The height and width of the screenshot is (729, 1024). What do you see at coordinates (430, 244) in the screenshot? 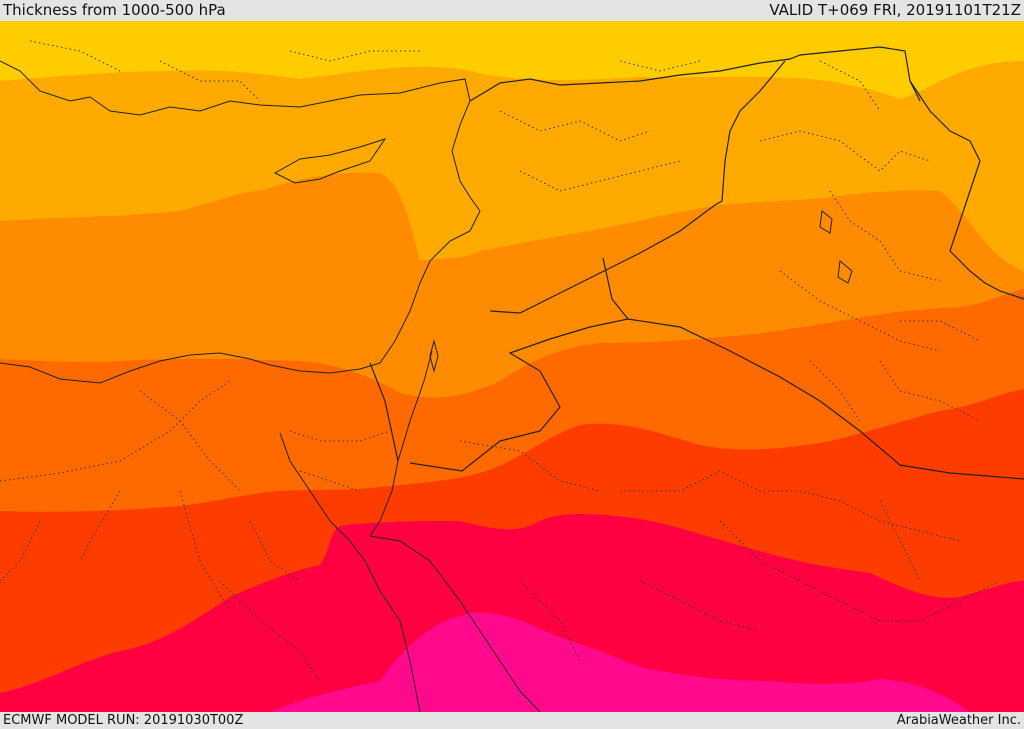
I see `coastline-levant` at bounding box center [430, 244].